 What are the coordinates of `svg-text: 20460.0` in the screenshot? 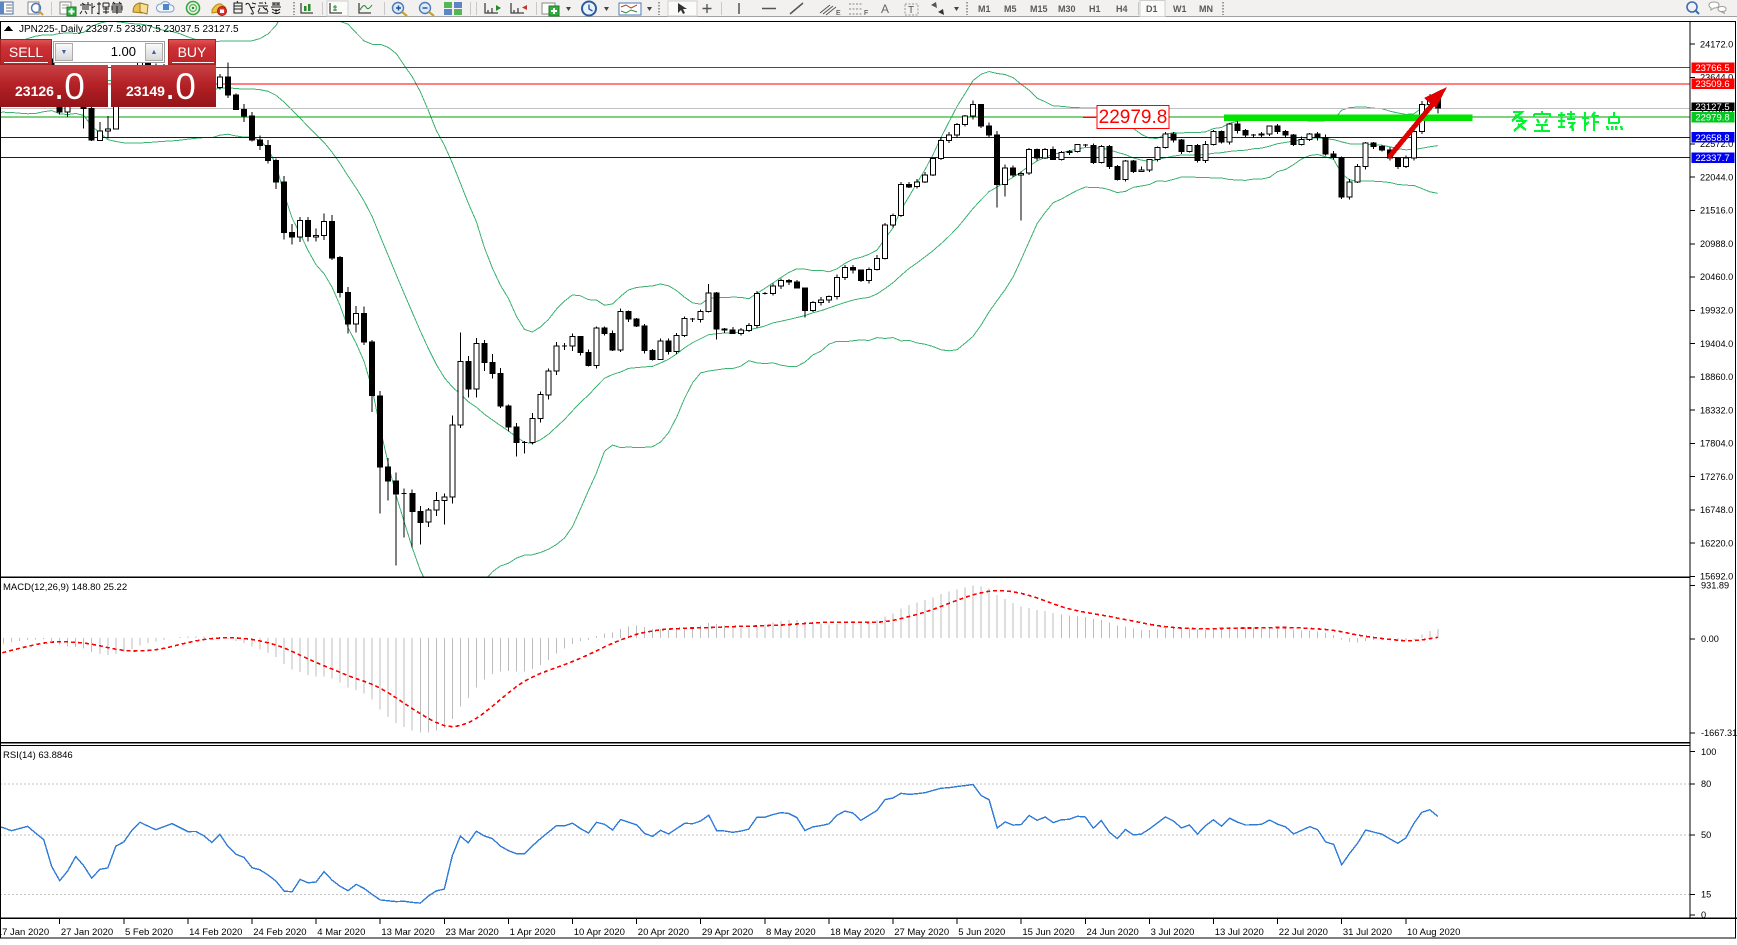 It's located at (1716, 277).